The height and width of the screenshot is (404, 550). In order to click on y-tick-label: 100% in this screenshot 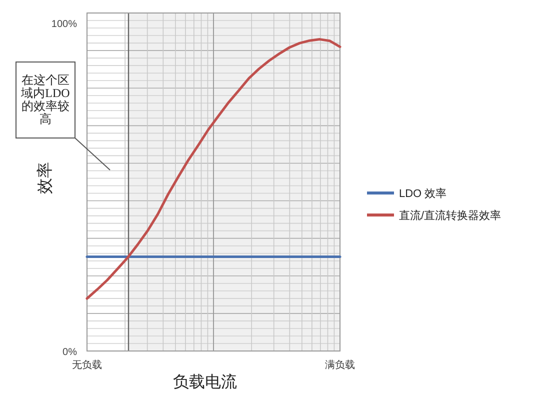, I will do `click(64, 24)`.